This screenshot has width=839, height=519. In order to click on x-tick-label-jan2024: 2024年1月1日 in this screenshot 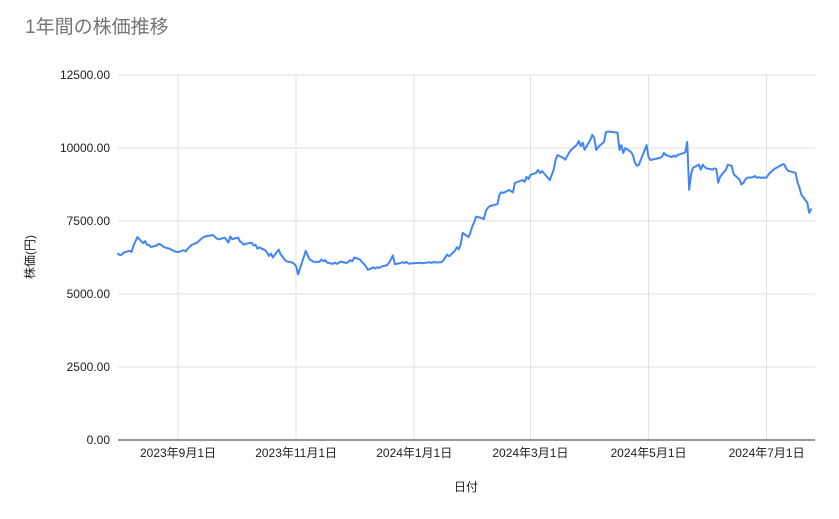, I will do `click(414, 453)`.